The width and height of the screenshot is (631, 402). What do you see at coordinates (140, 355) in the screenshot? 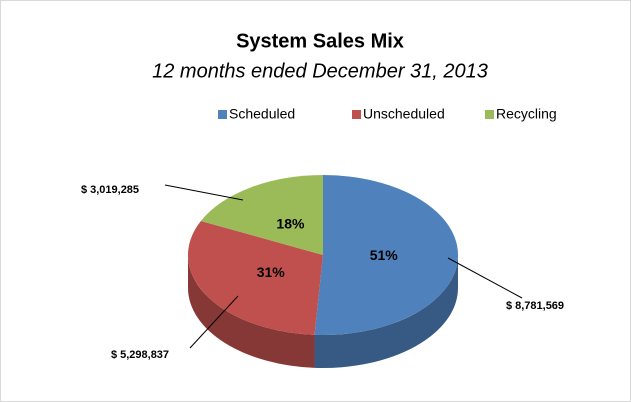
I see `amount-label: $ 5,298,837` at bounding box center [140, 355].